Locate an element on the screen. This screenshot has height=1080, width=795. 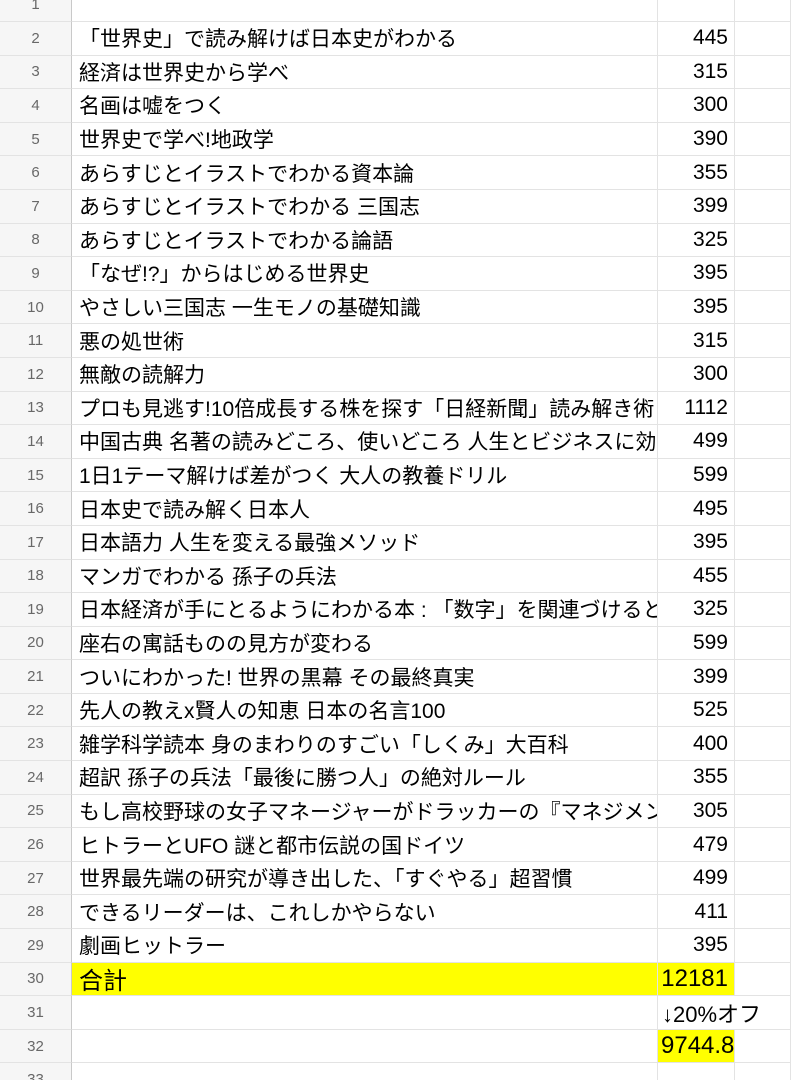
book-title-cell: 1日1テーマ解けば差がつく 大人の教養ドリル is located at coordinates (365, 475).